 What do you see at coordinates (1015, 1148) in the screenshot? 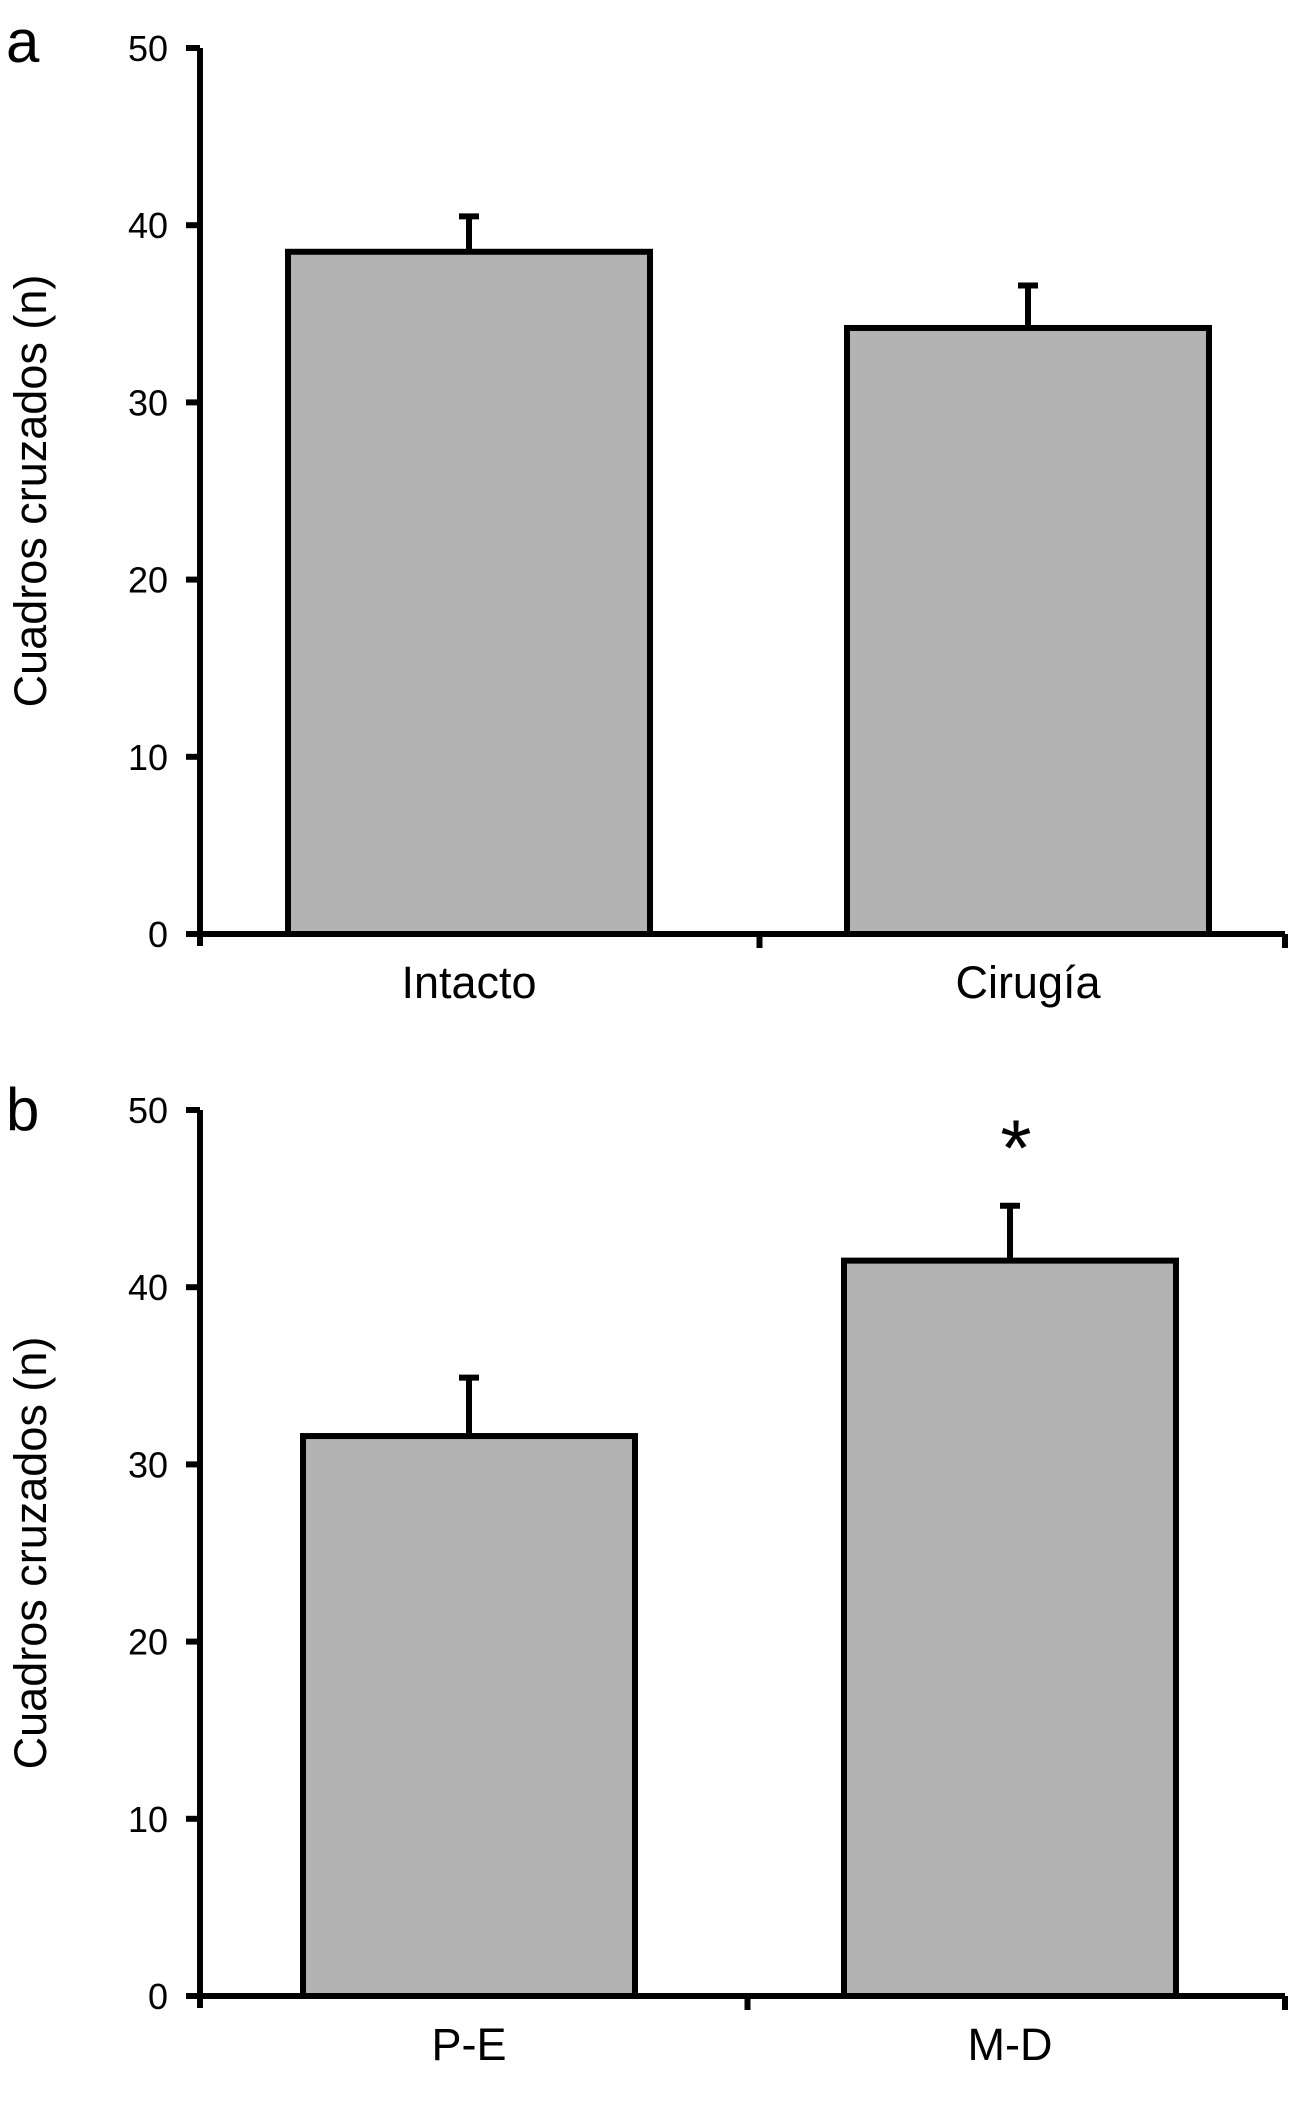
I see `significance-marker: *` at bounding box center [1015, 1148].